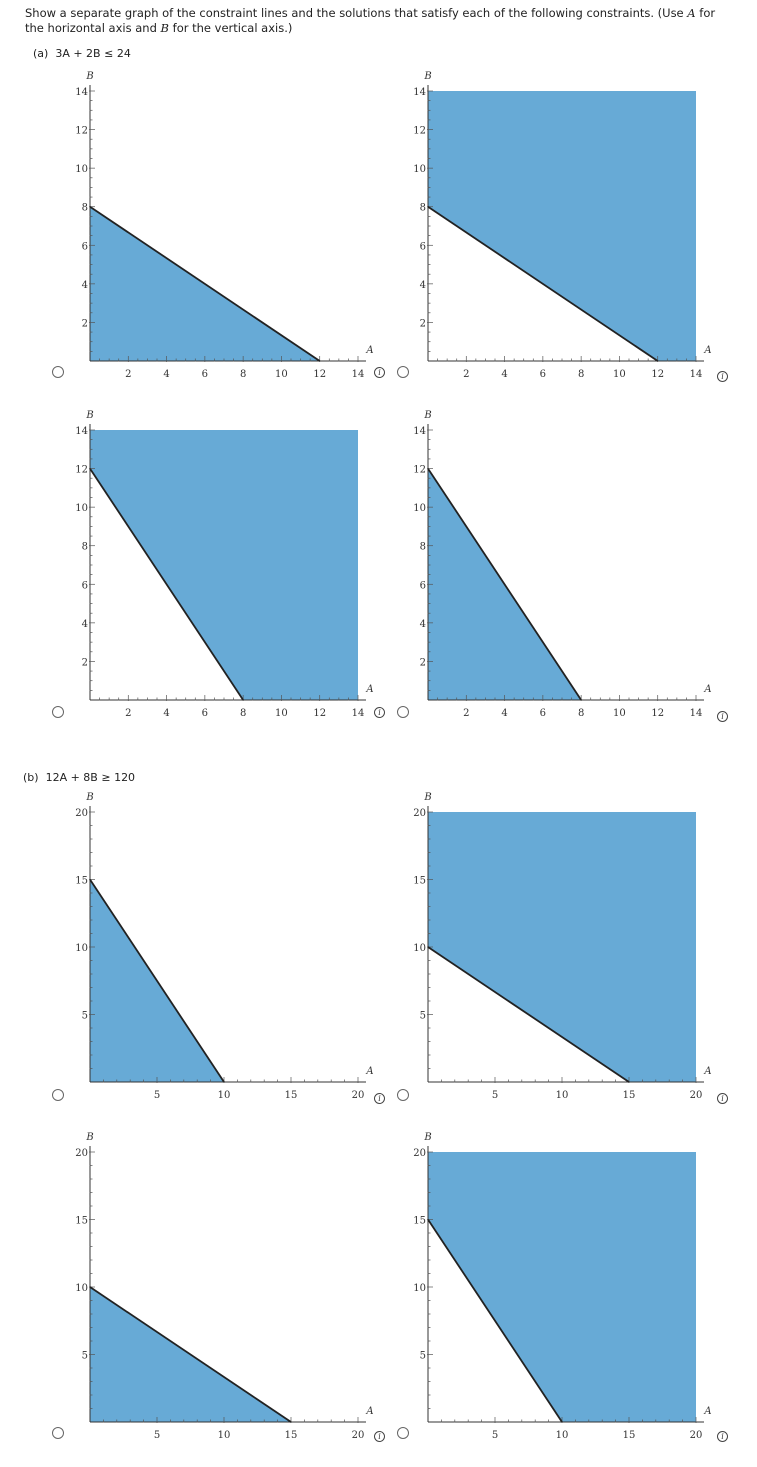 This screenshot has height=1467, width=757. I want to click on instructions-text-2: for the horizontal axis and, so click(370, 20).